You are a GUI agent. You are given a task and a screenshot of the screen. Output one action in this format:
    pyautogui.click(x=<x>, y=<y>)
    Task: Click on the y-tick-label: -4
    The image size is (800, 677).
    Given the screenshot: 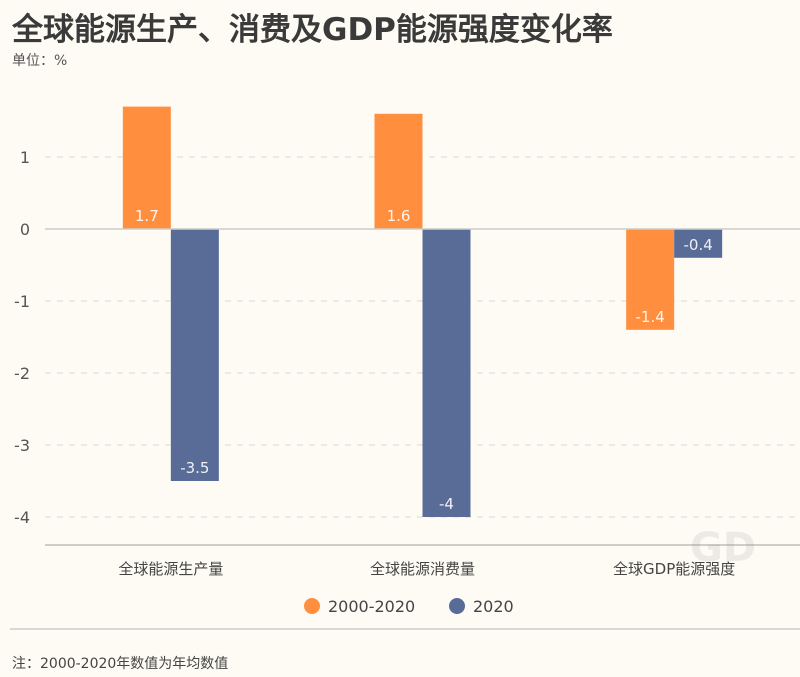 What is the action you would take?
    pyautogui.click(x=22, y=517)
    